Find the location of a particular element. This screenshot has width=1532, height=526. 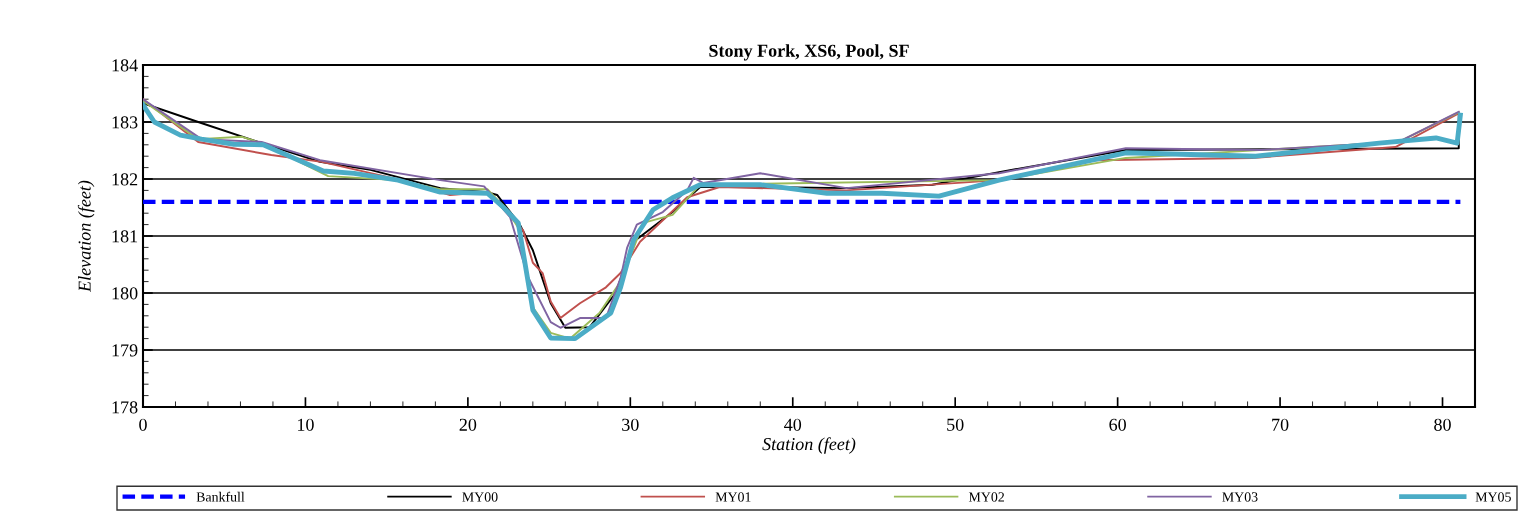

x-tick-label: 0 is located at coordinates (143, 424).